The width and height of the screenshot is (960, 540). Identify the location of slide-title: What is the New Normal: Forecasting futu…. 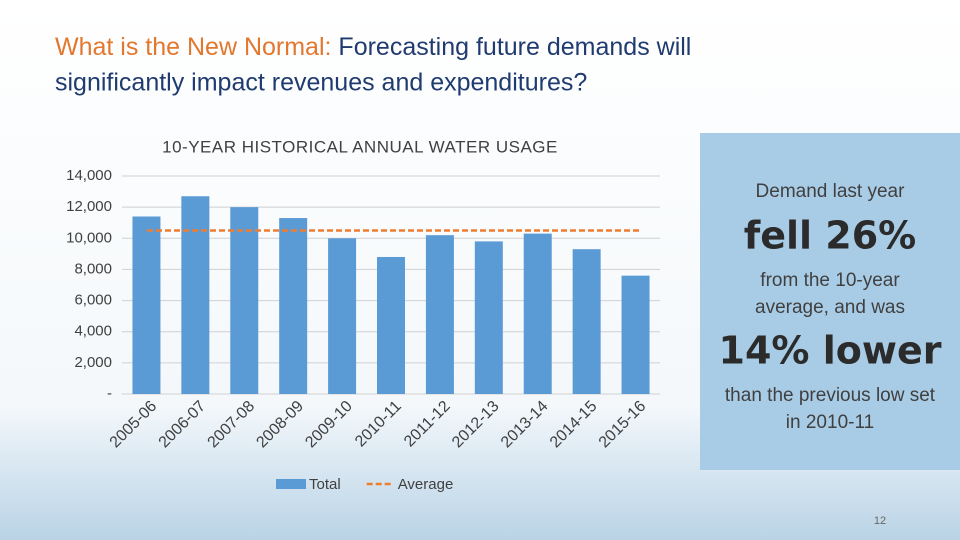
(373, 47).